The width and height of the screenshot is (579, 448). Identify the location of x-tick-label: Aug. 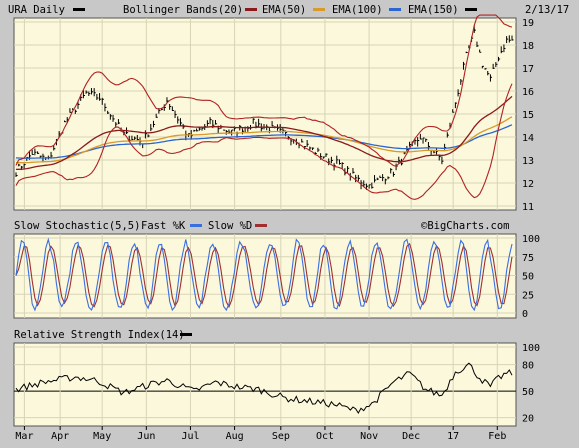
(235, 436).